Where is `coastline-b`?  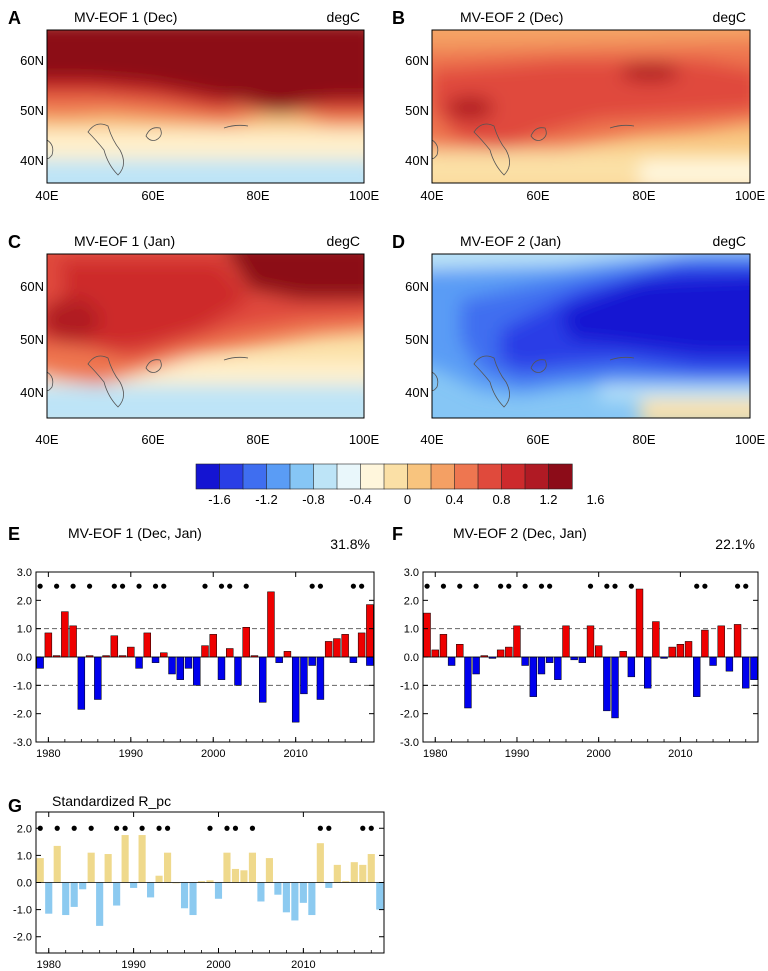 coastline-b is located at coordinates (533, 149).